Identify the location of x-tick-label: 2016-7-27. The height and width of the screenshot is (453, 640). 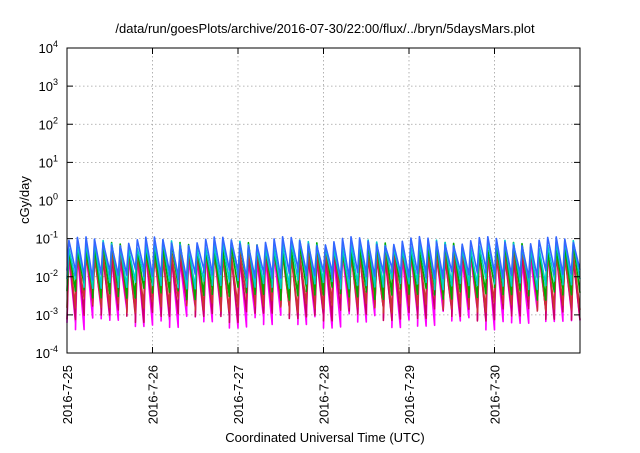
(238, 394).